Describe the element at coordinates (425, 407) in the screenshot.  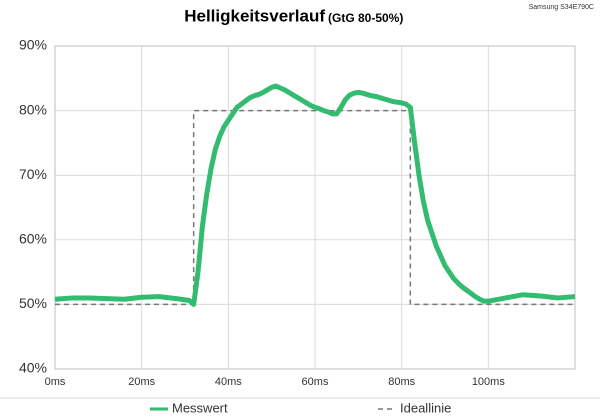
I see `legend-label: Ideallinie` at that location.